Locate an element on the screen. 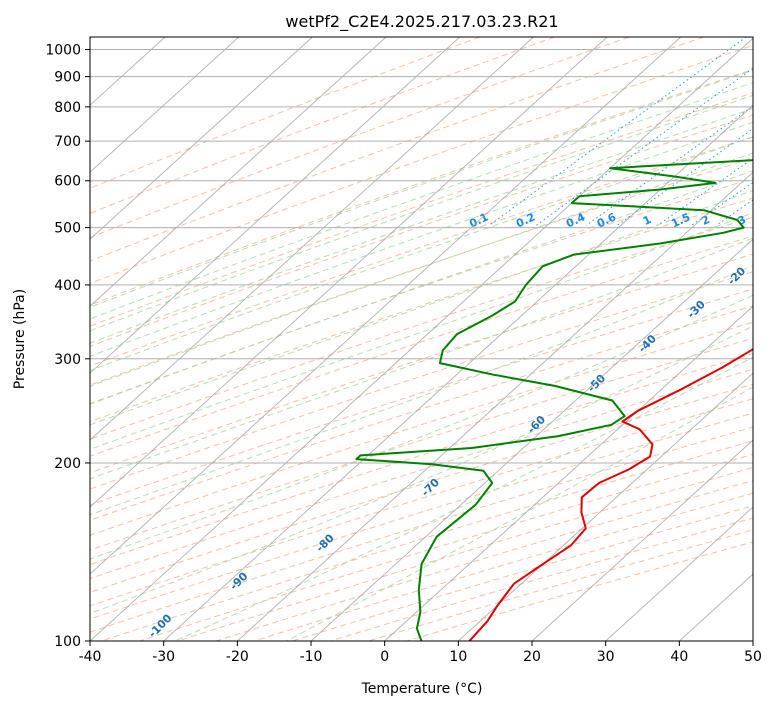  y-axis-label: Pressure (hPa) is located at coordinates (20, 339).